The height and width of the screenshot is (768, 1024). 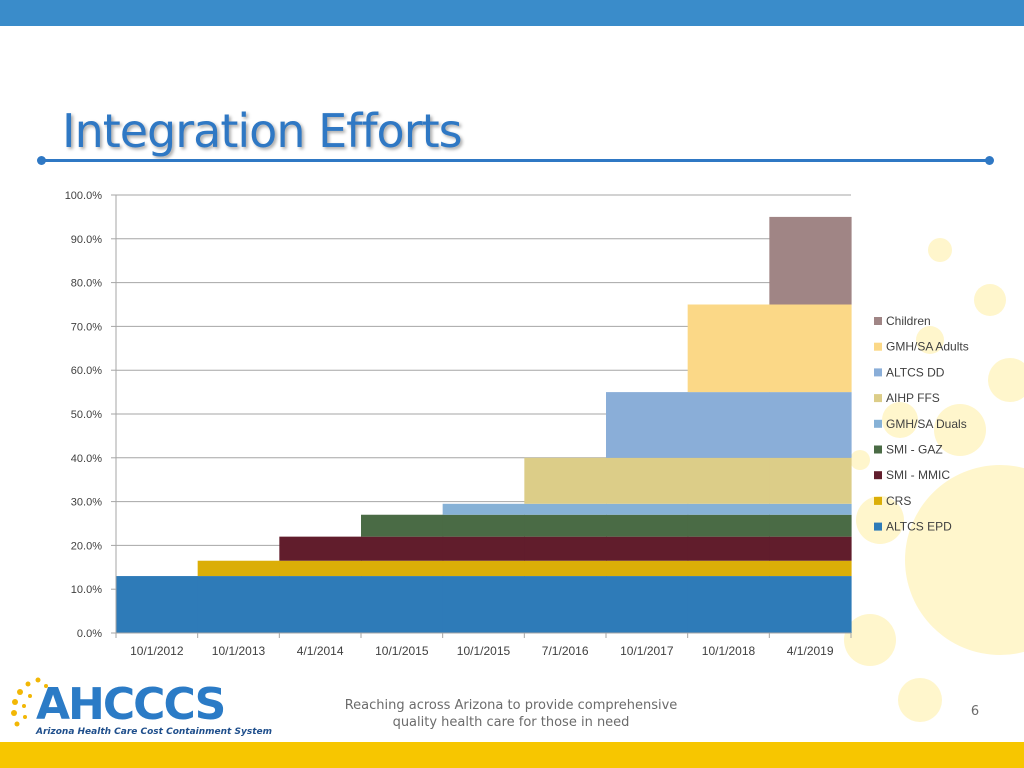 I want to click on y-tick-label: 70.0%, so click(x=86, y=327).